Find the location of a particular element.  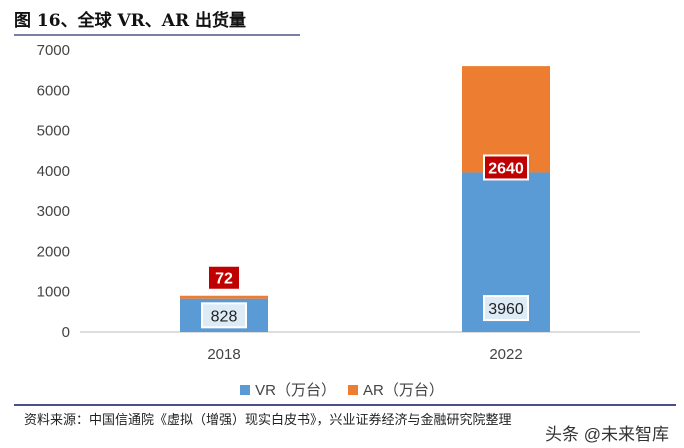

ar-data-label: 2640 is located at coordinates (506, 168).